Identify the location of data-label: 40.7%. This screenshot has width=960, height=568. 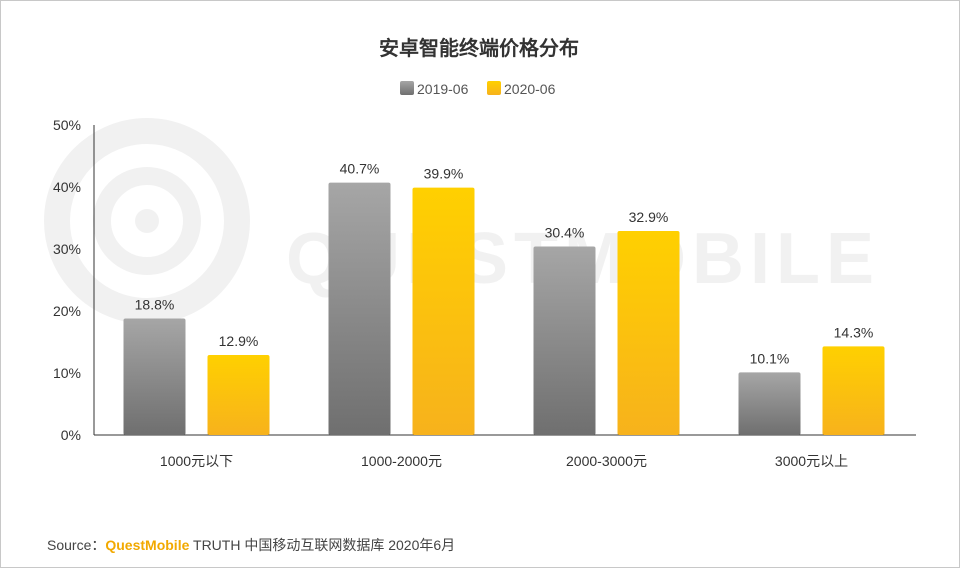
(360, 169).